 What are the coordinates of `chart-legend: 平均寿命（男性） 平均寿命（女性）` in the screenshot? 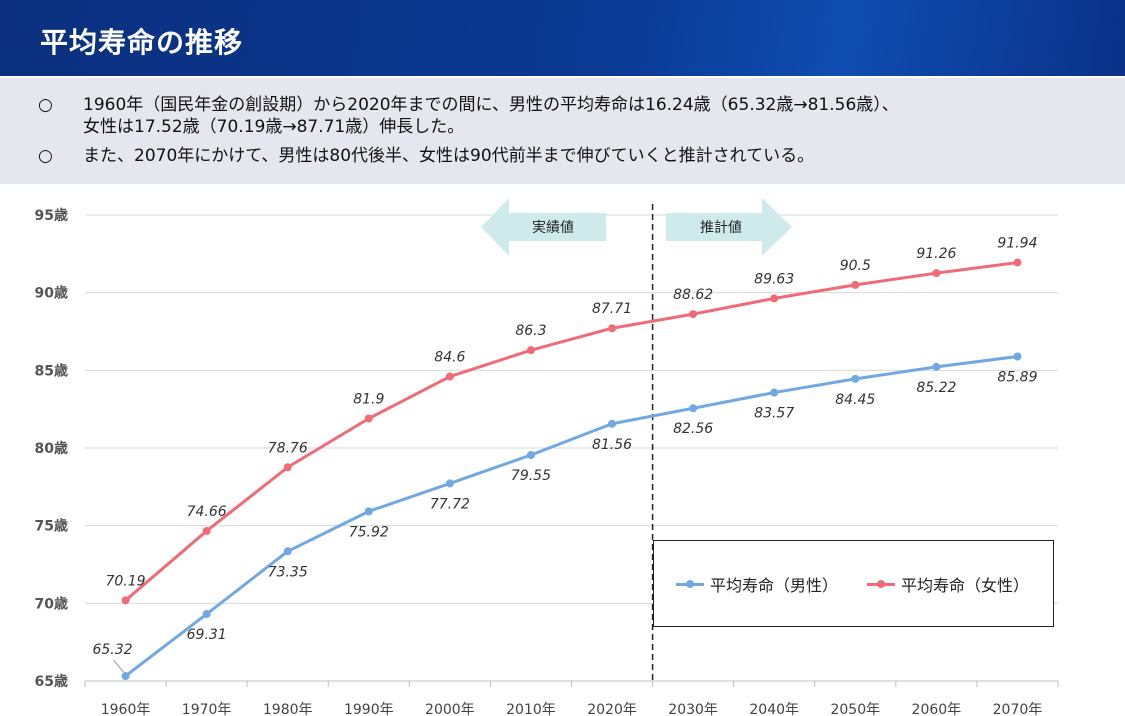 It's located at (853, 583).